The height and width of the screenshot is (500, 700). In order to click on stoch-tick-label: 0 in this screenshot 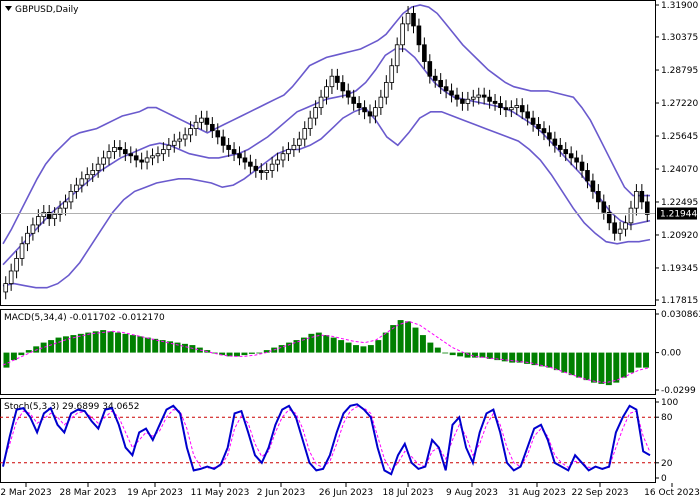, I will do `click(664, 479)`.